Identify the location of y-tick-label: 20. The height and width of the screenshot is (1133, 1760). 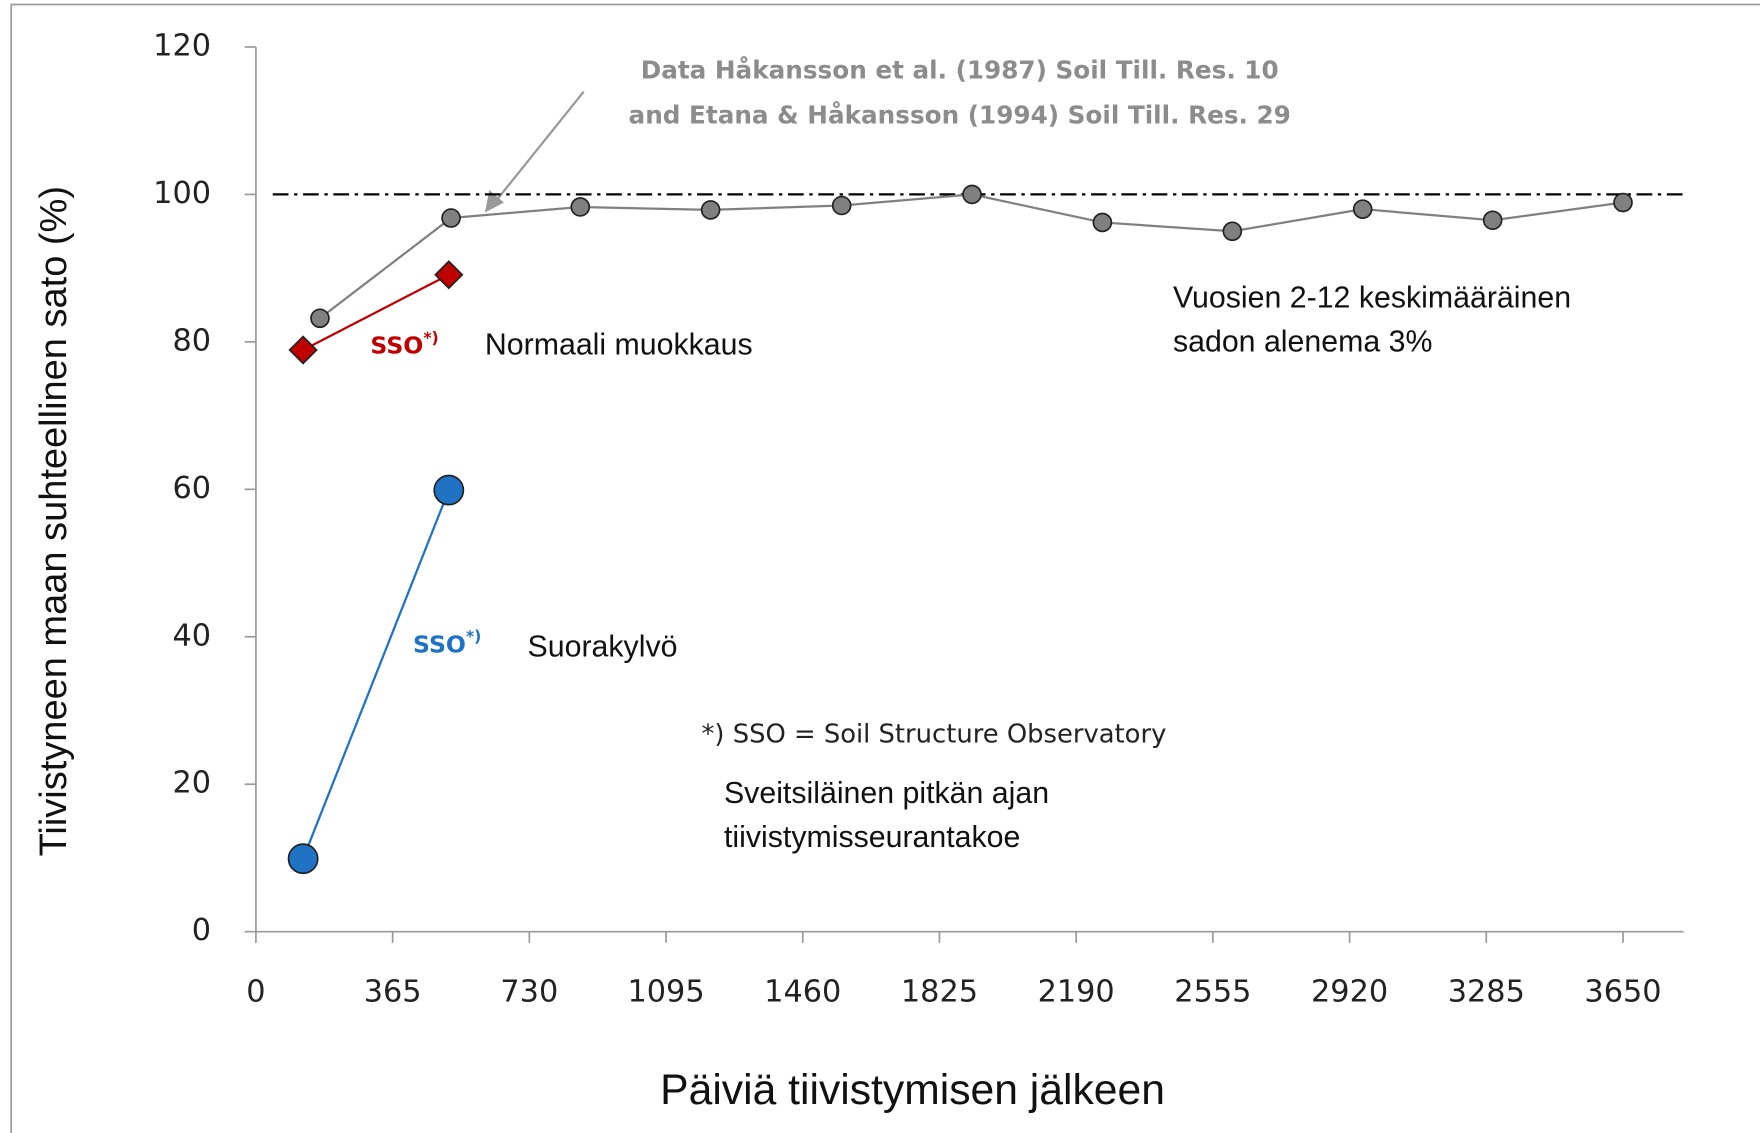
(191, 783).